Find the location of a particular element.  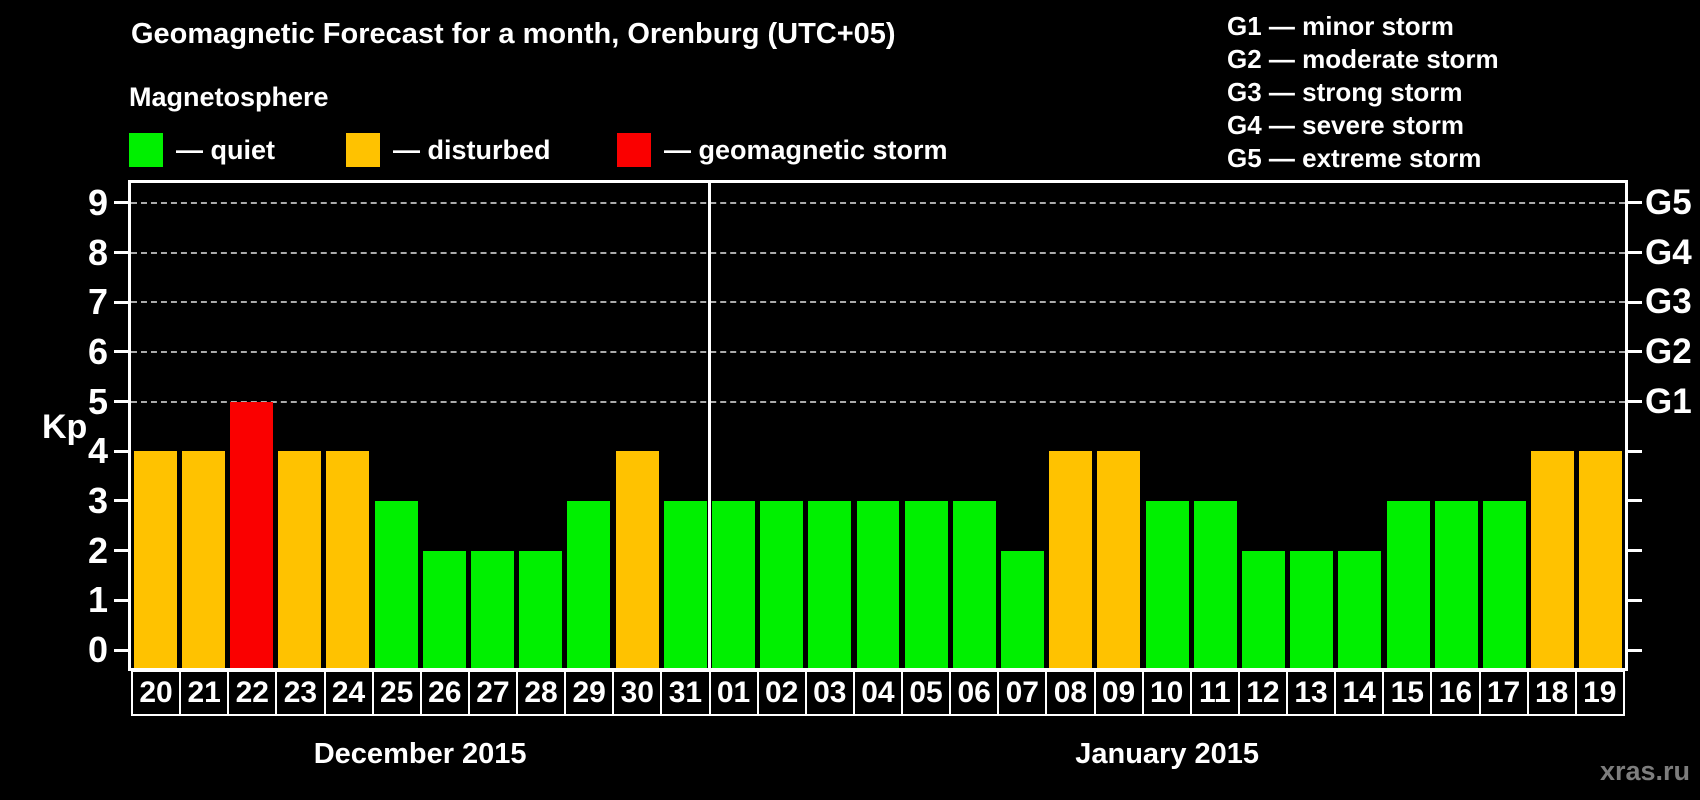

day-cell-15: 15 is located at coordinates (1407, 693).